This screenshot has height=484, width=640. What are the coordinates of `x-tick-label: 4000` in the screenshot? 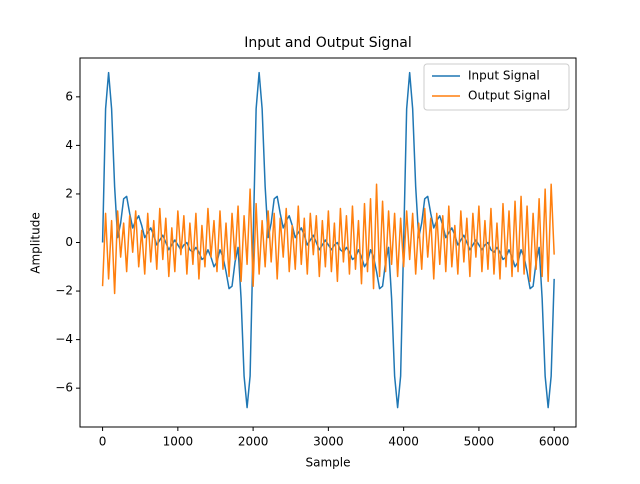 It's located at (403, 442).